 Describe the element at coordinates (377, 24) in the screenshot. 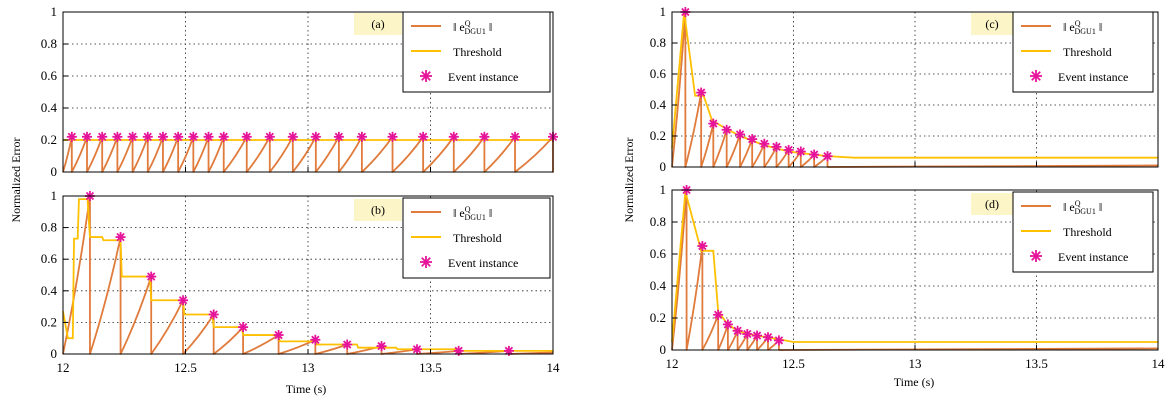

I see `panel-tag: (a)` at that location.